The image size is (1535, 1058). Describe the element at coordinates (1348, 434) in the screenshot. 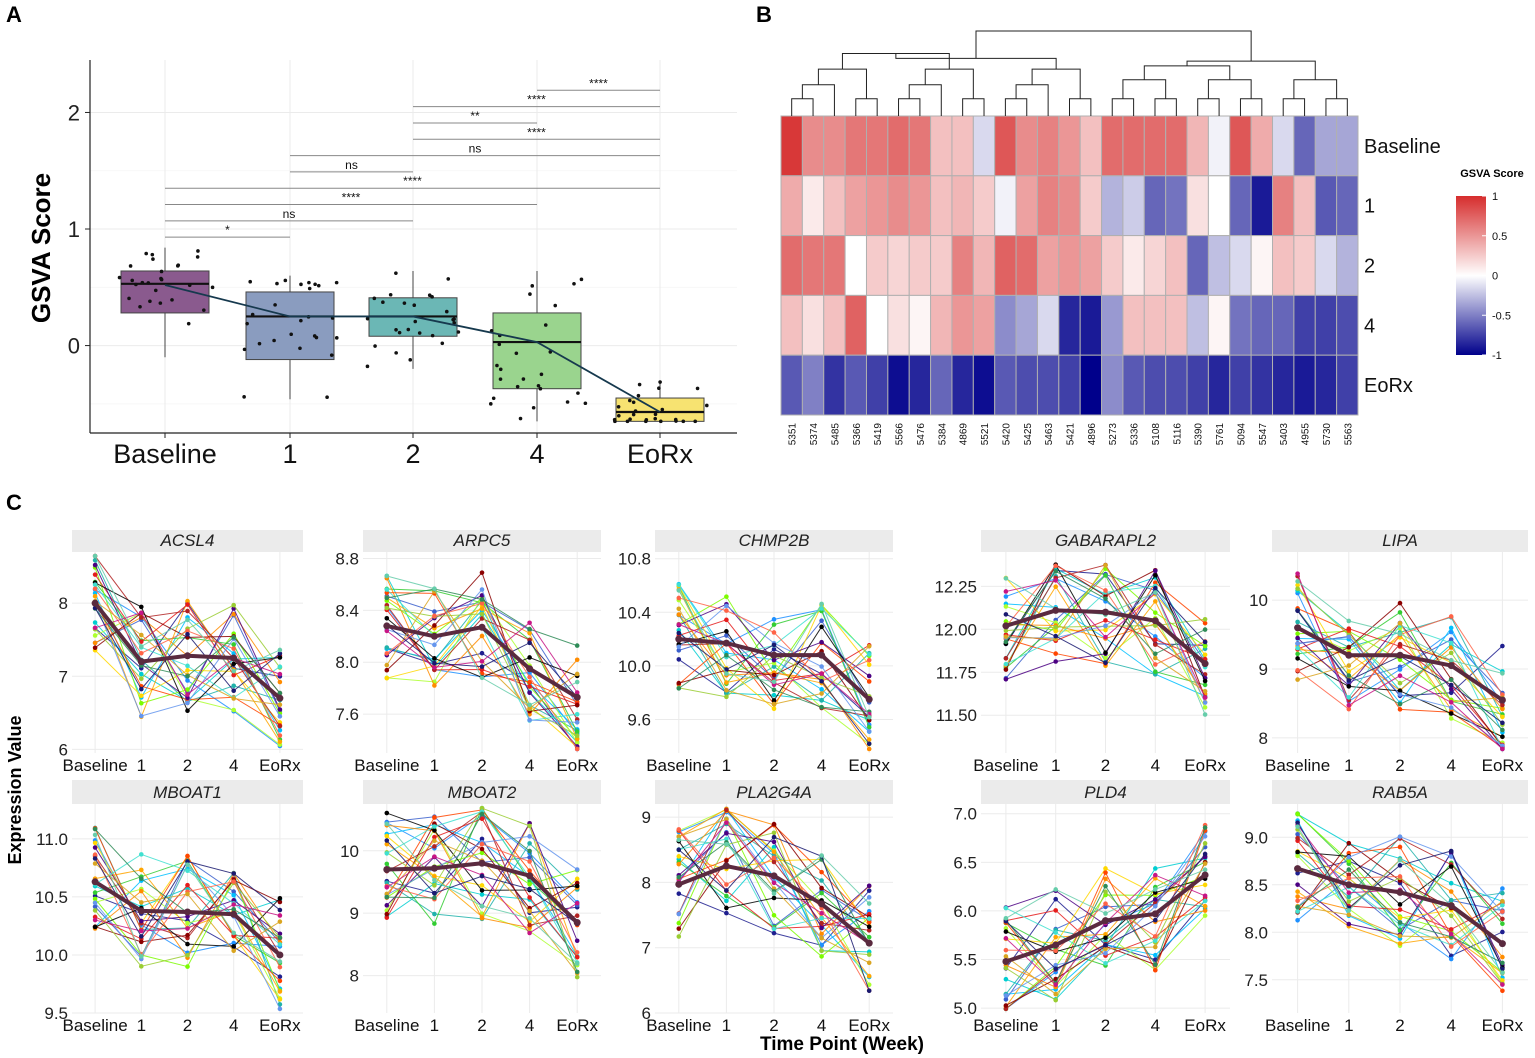

I see `heatmap-column-label: 5563` at that location.